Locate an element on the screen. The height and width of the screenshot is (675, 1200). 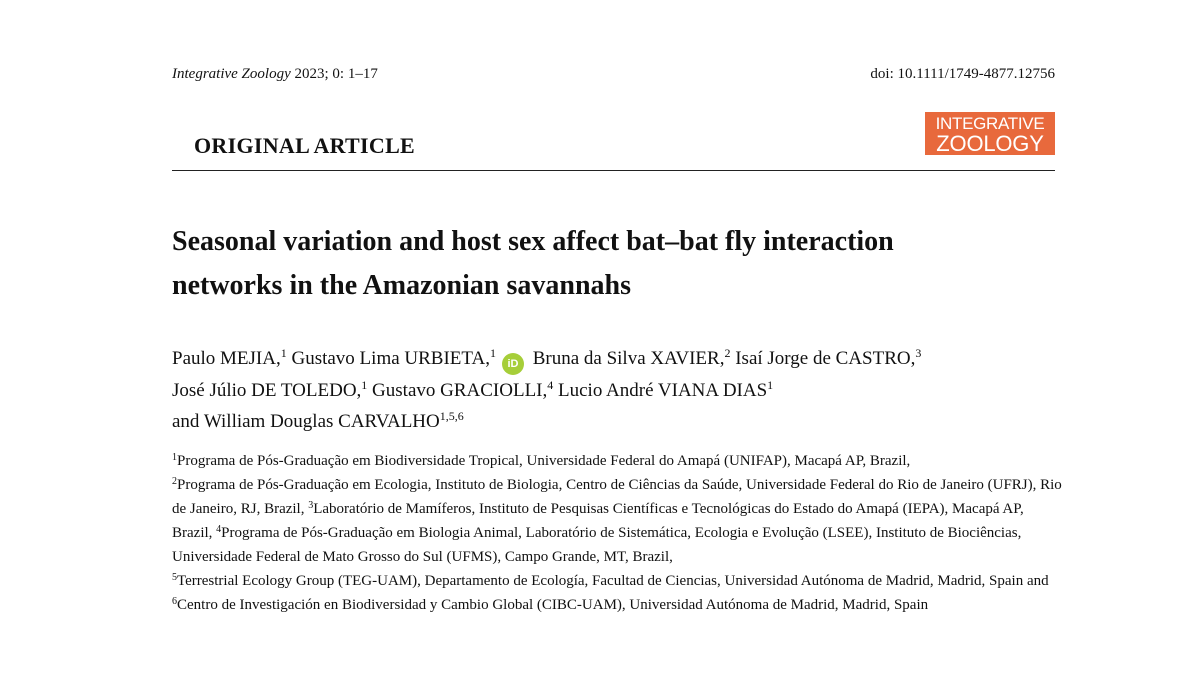
affiliation-number: 1 is located at coordinates (174, 457).